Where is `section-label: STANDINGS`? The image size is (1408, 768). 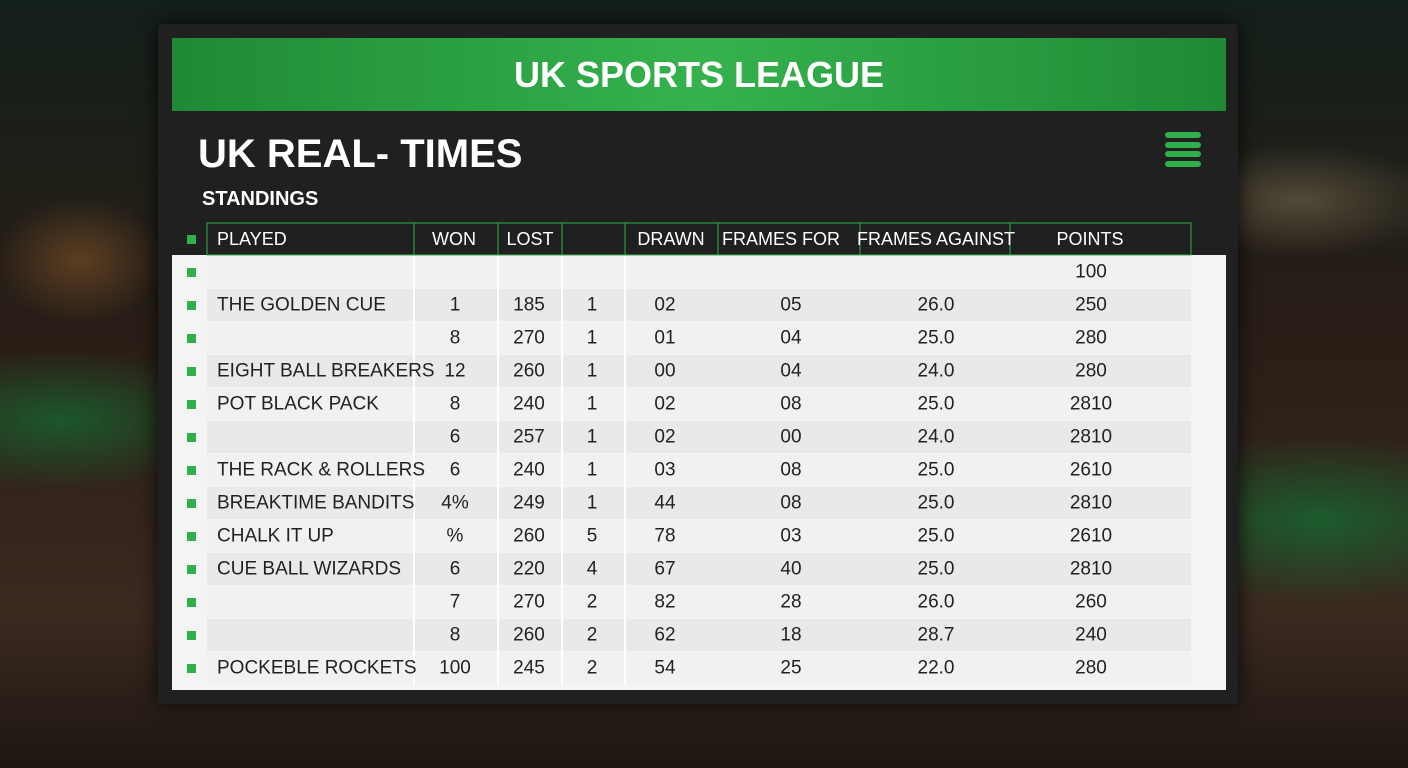
section-label: STANDINGS is located at coordinates (260, 199).